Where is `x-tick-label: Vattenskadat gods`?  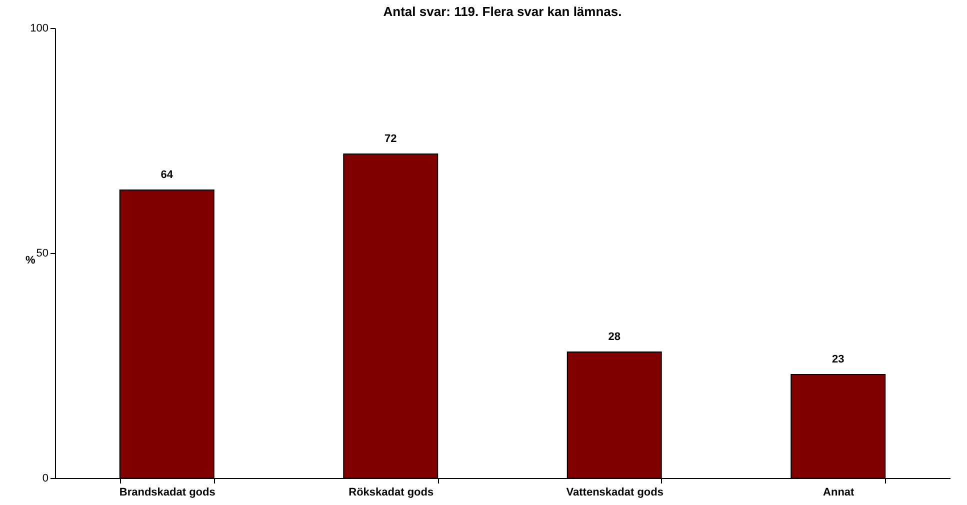
x-tick-label: Vattenskadat gods is located at coordinates (615, 492).